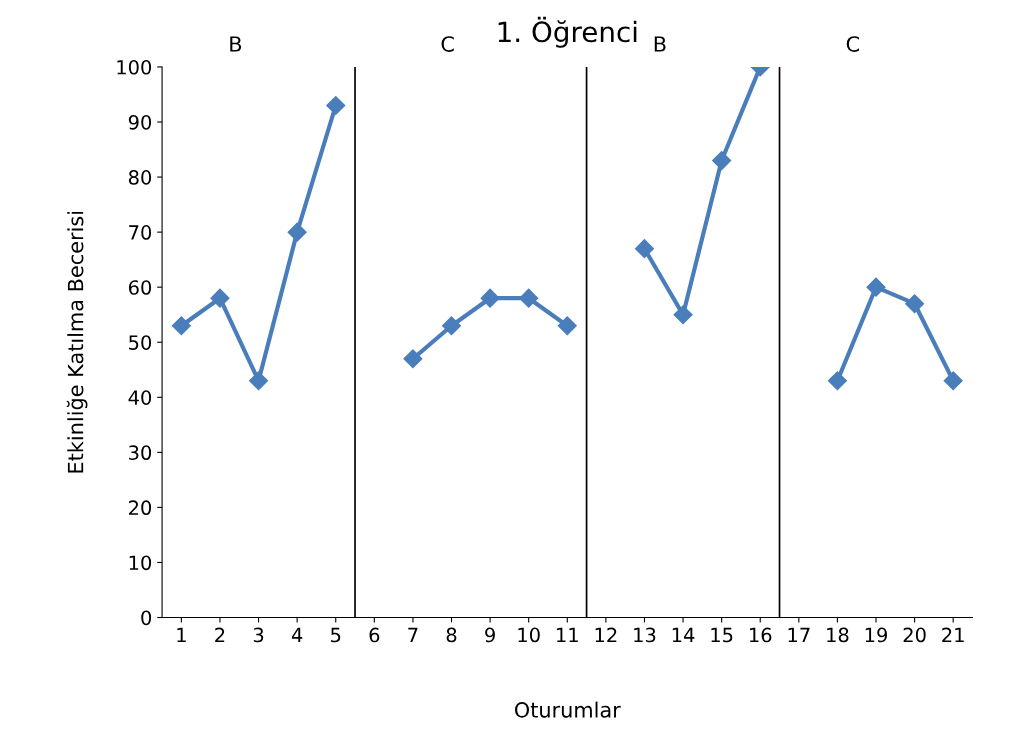  What do you see at coordinates (645, 635) in the screenshot?
I see `x-tick-label: 13` at bounding box center [645, 635].